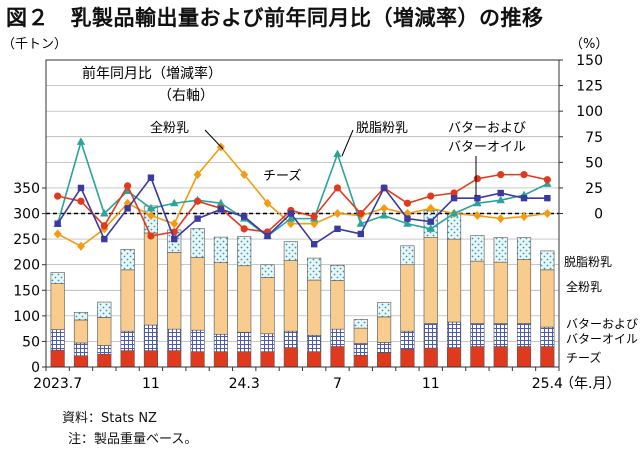 The width and height of the screenshot is (640, 449). What do you see at coordinates (487, 128) in the screenshot?
I see `line-label-butter-1: バターおよび` at bounding box center [487, 128].